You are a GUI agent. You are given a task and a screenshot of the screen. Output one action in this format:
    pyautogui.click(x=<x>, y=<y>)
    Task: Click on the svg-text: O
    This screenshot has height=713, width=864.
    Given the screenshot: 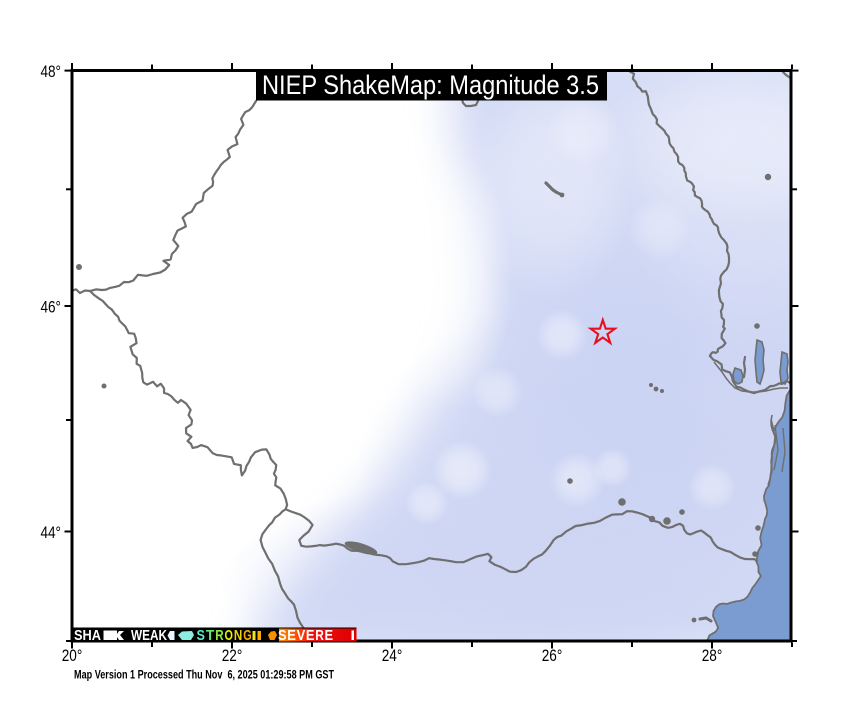 What is the action you would take?
    pyautogui.click(x=229, y=636)
    